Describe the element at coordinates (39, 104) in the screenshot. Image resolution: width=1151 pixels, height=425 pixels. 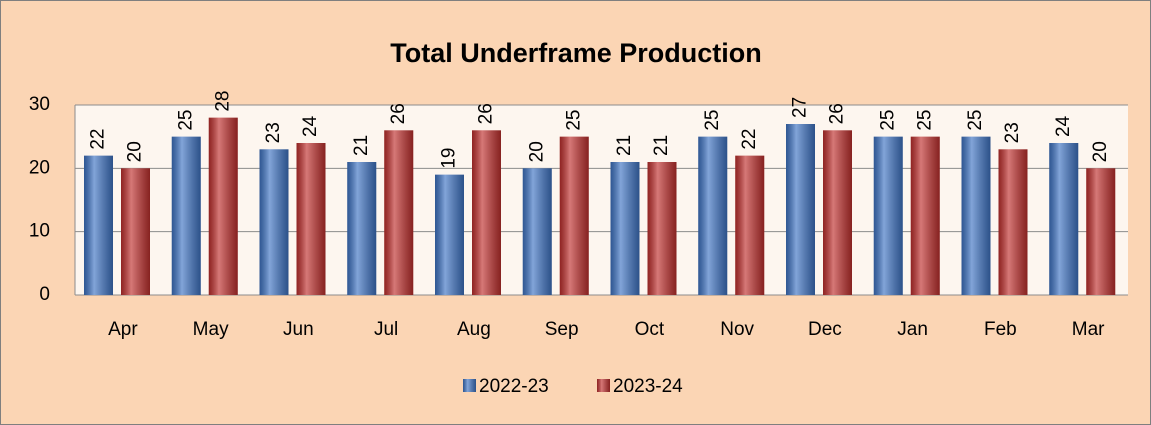
I see `y-tick-label: 30` at that location.